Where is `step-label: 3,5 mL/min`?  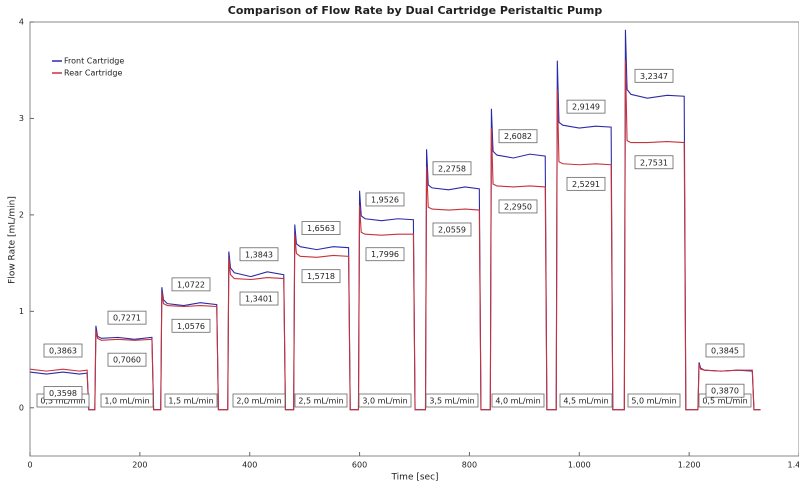 step-label: 3,5 mL/min is located at coordinates (451, 401).